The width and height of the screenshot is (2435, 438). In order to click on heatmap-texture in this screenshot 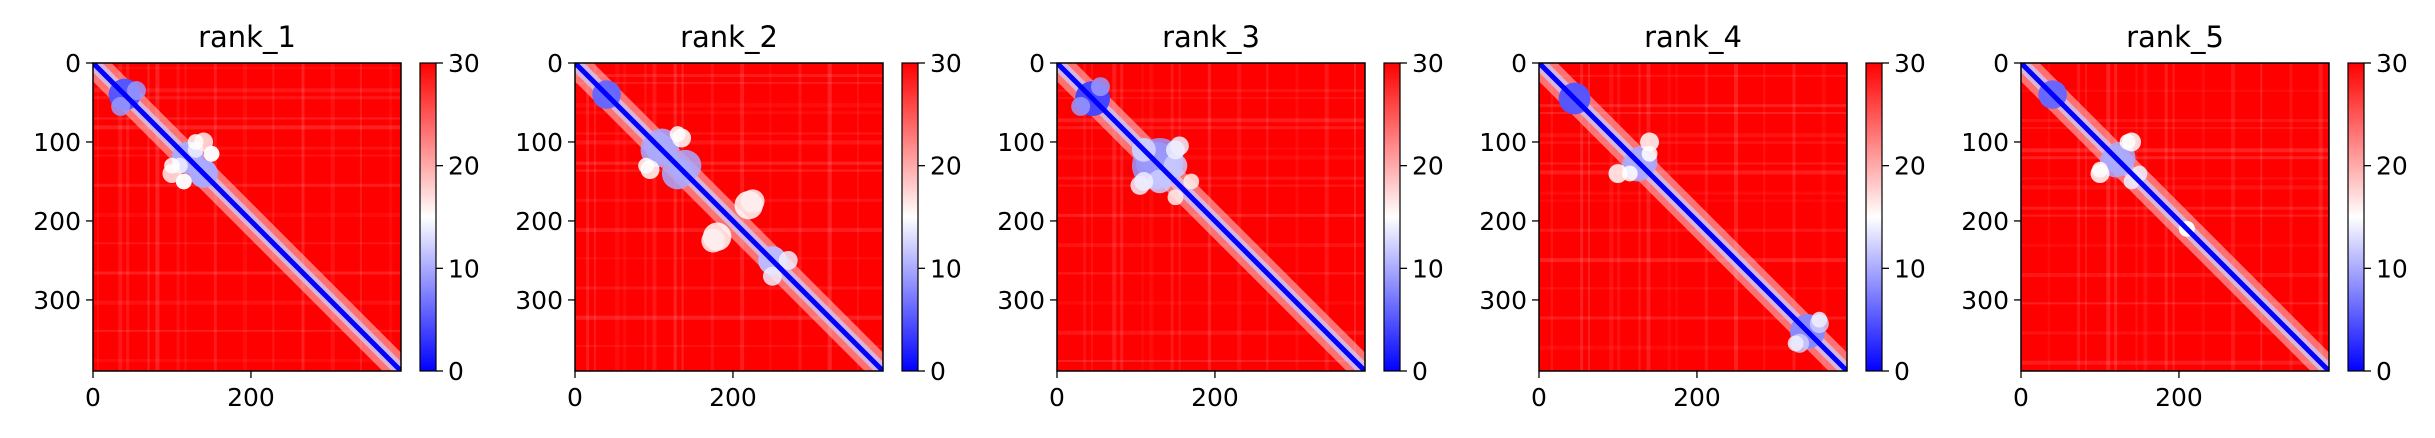, I will do `click(247, 217)`.